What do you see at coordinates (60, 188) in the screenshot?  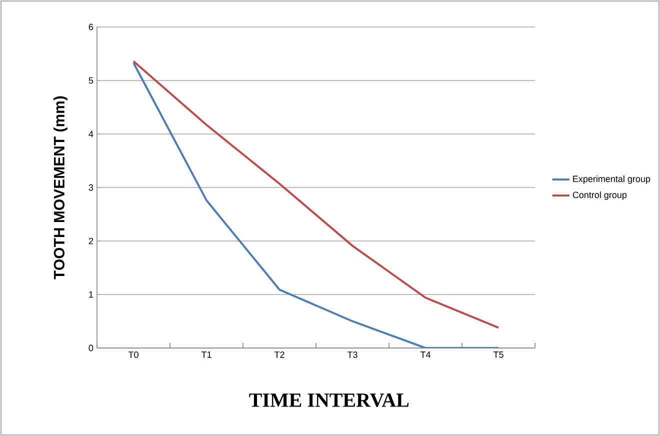 I see `y-axis-title: TOOTH MOVEMENT (mm)` at bounding box center [60, 188].